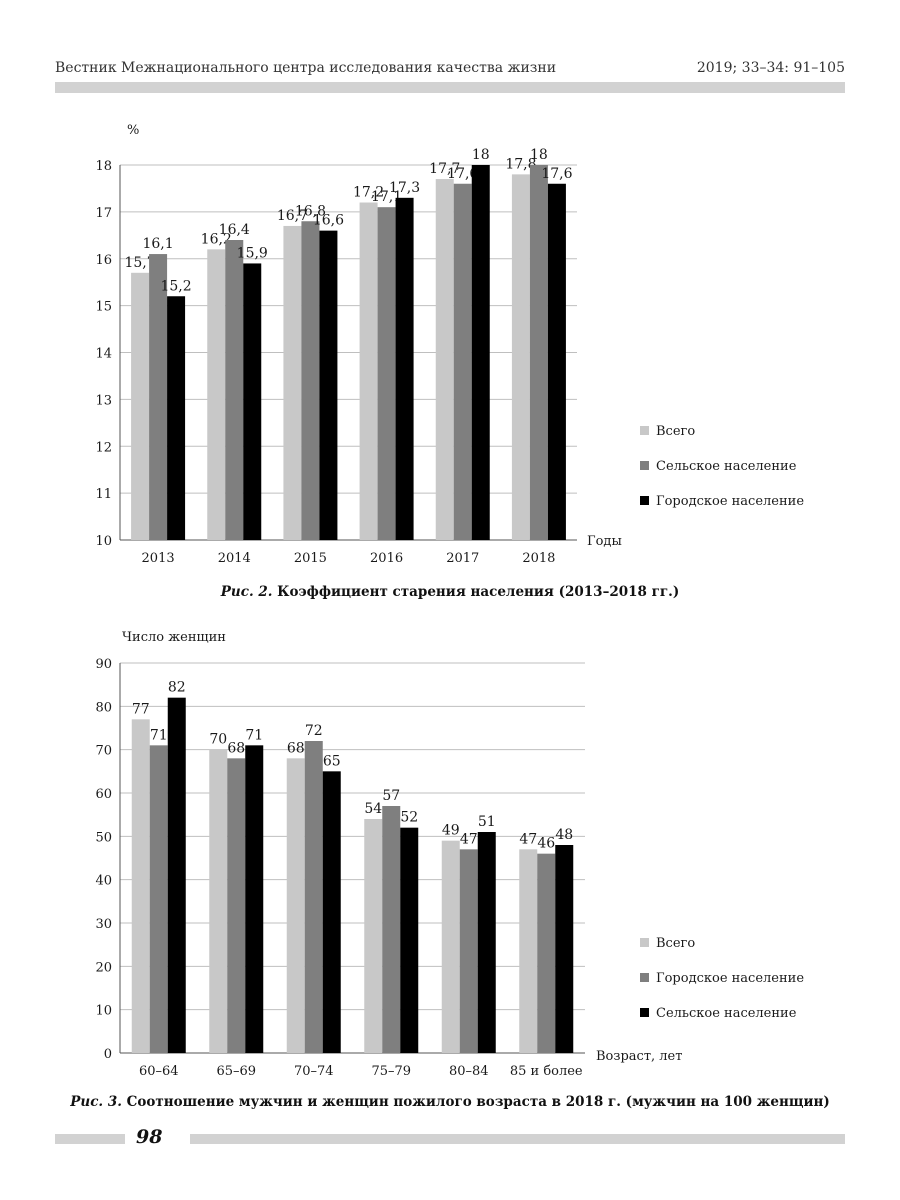 This screenshot has width=900, height=1200. I want to click on data-label: 17,6, so click(462, 174).